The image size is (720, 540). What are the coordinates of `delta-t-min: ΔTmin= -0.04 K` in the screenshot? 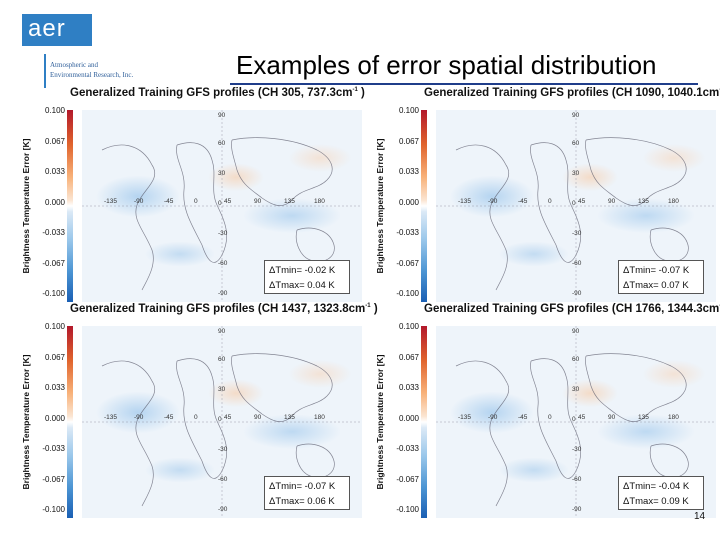 It's located at (656, 486).